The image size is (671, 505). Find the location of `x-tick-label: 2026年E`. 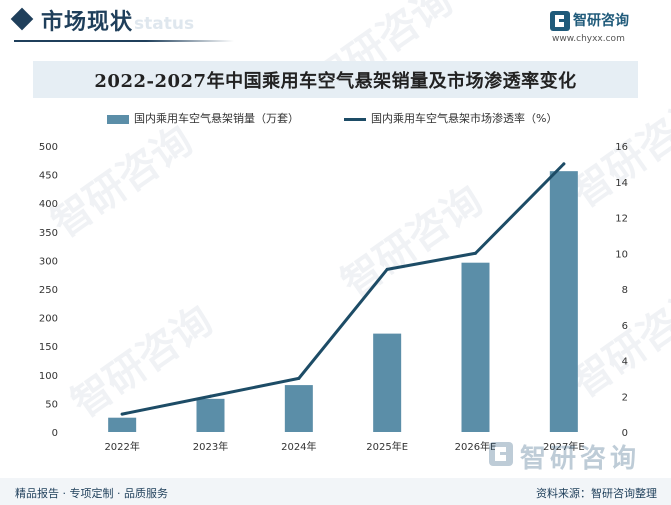

x-tick-label: 2026年E is located at coordinates (476, 446).